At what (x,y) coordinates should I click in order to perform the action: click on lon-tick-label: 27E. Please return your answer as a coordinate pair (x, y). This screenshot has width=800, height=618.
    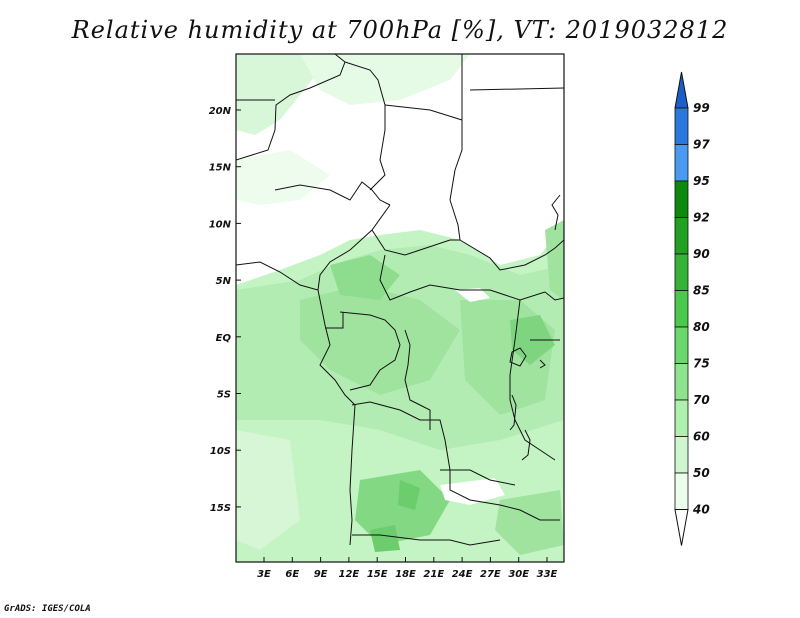
    Looking at the image, I should click on (490, 574).